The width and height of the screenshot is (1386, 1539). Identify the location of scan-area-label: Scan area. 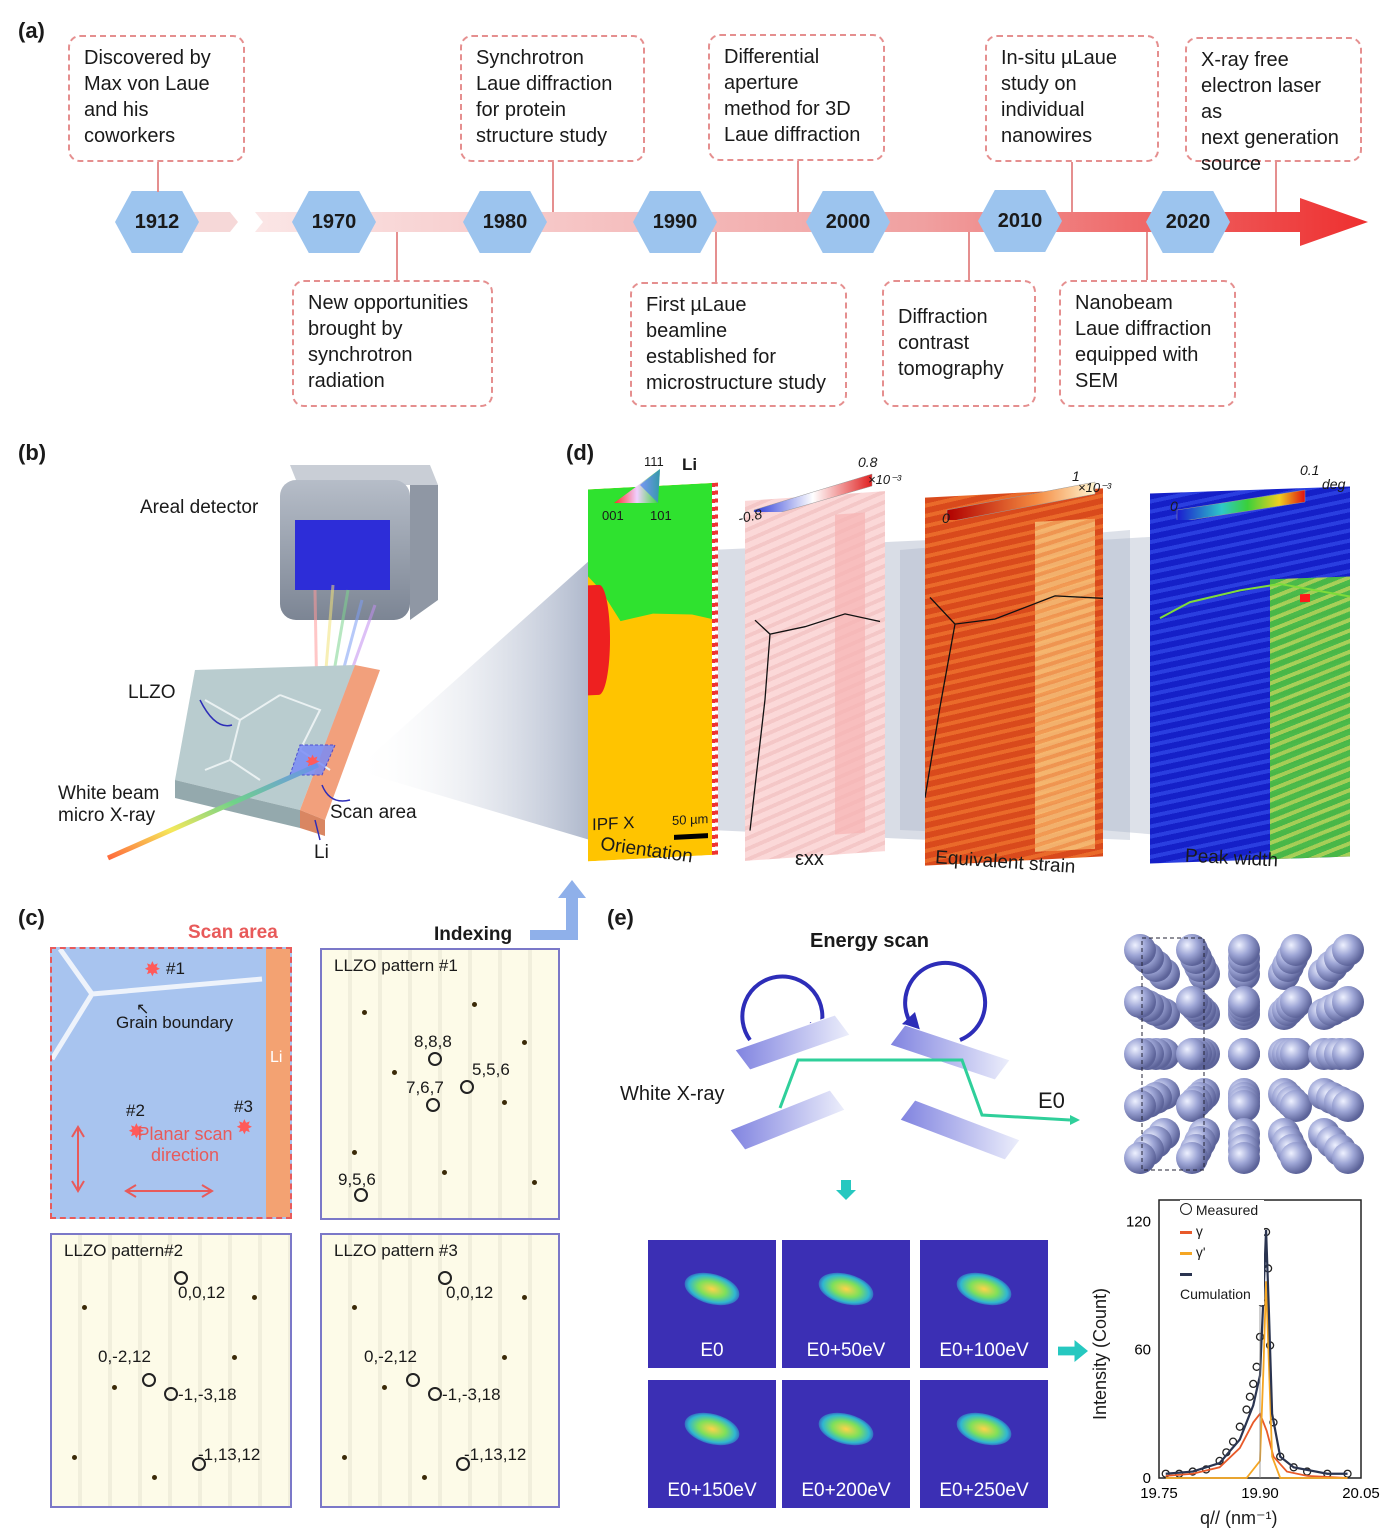
(373, 812).